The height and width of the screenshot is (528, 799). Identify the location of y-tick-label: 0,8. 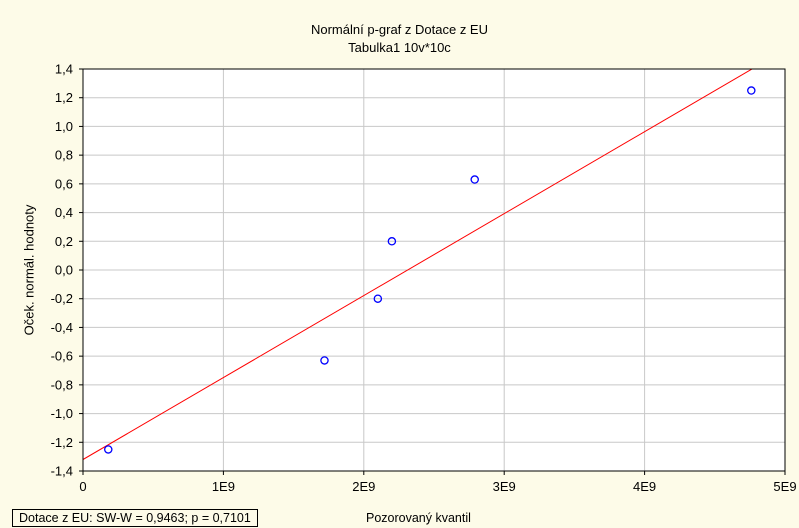
(64, 155).